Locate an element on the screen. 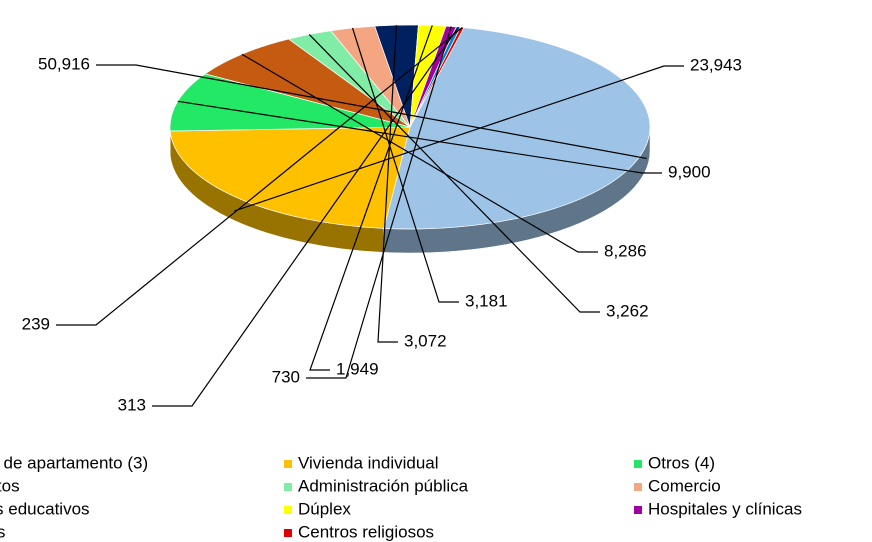 This screenshot has height=542, width=872. legend-label: Centros religiosos is located at coordinates (366, 531).